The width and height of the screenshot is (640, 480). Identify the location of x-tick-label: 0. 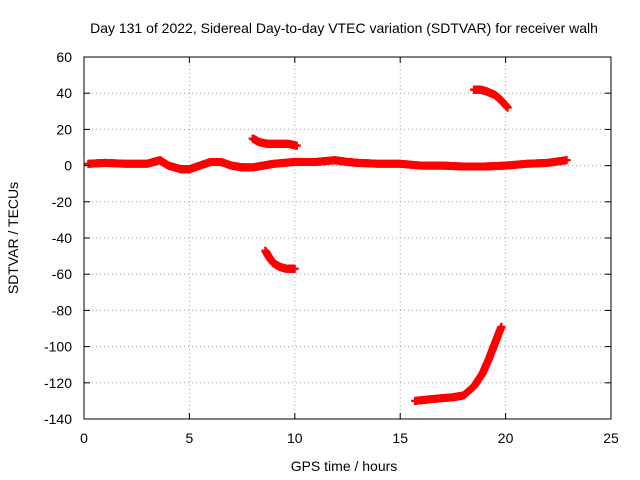
(84, 438).